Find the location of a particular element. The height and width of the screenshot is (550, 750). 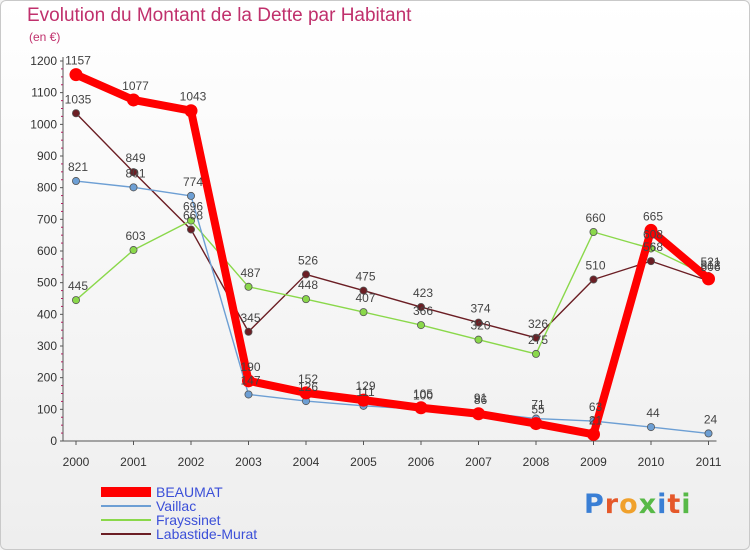

x-tick-label: 2010 is located at coordinates (651, 462).